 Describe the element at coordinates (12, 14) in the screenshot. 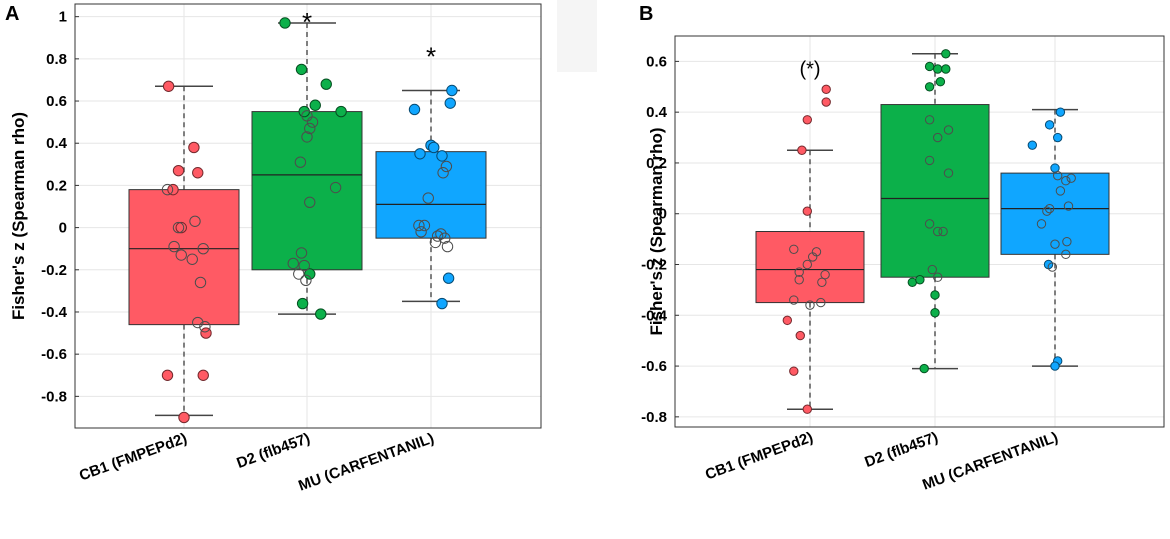

I see `panel-a-letter: A` at that location.